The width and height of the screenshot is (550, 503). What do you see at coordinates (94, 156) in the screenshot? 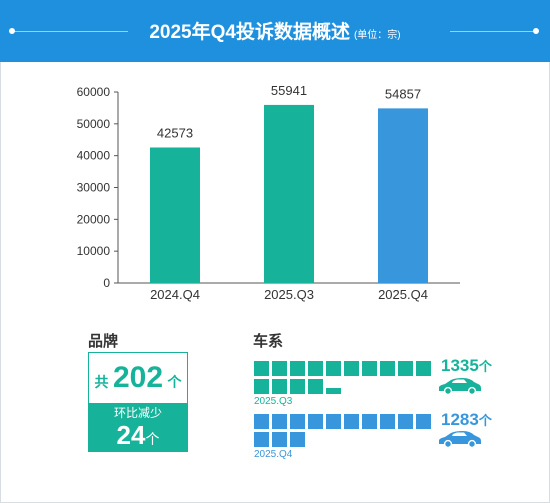
I see `y-tick-label: 40000` at bounding box center [94, 156].